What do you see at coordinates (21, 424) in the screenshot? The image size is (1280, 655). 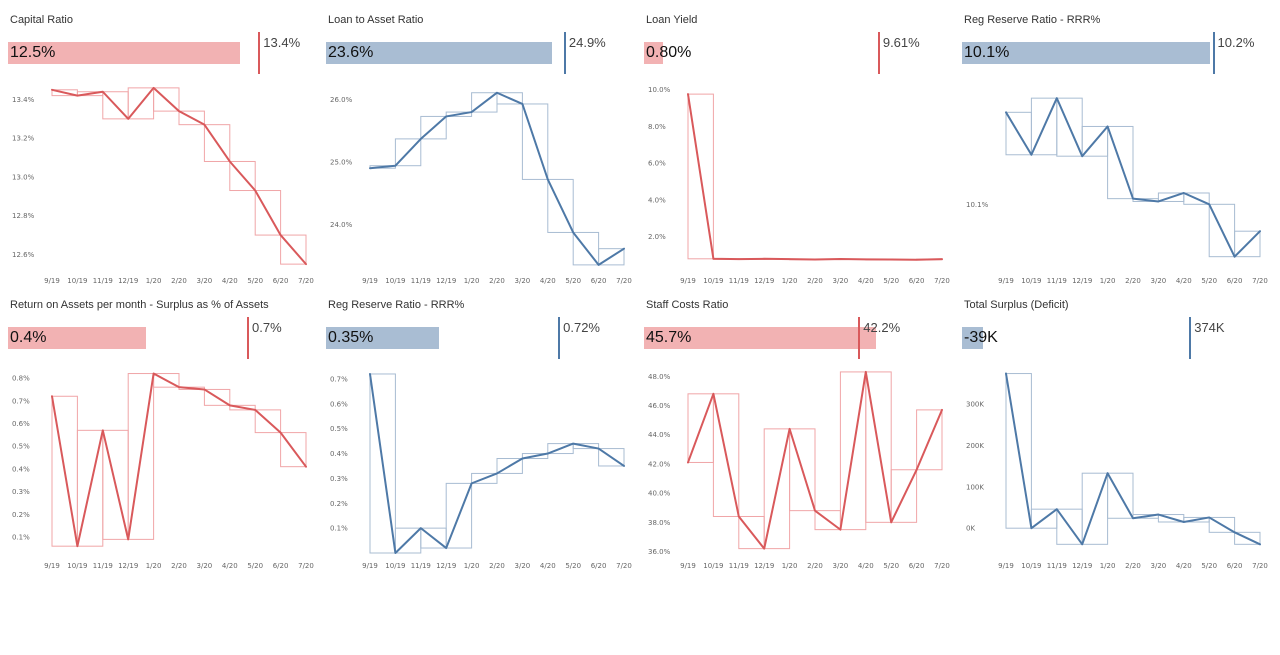 I see `y-tick-label: 0.6%` at bounding box center [21, 424].